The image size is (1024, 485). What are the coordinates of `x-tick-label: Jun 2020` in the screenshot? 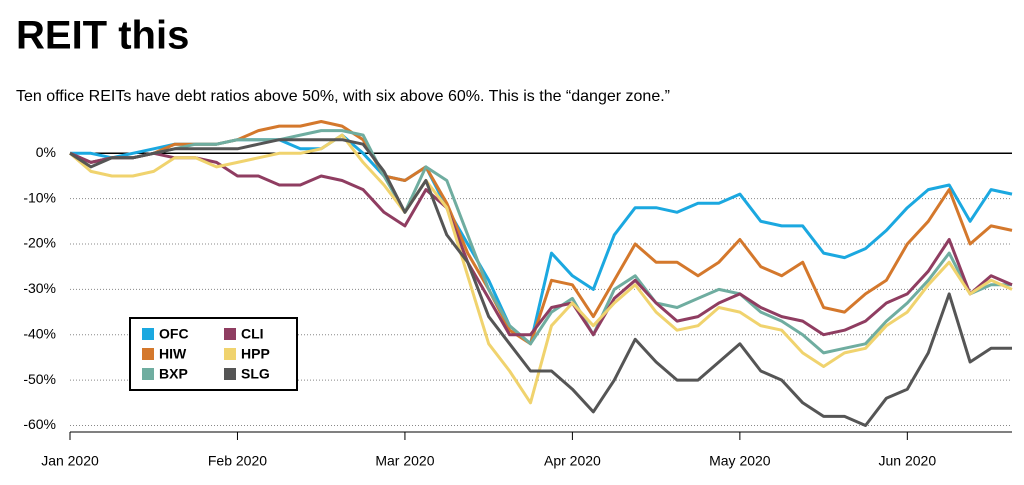 It's located at (908, 461).